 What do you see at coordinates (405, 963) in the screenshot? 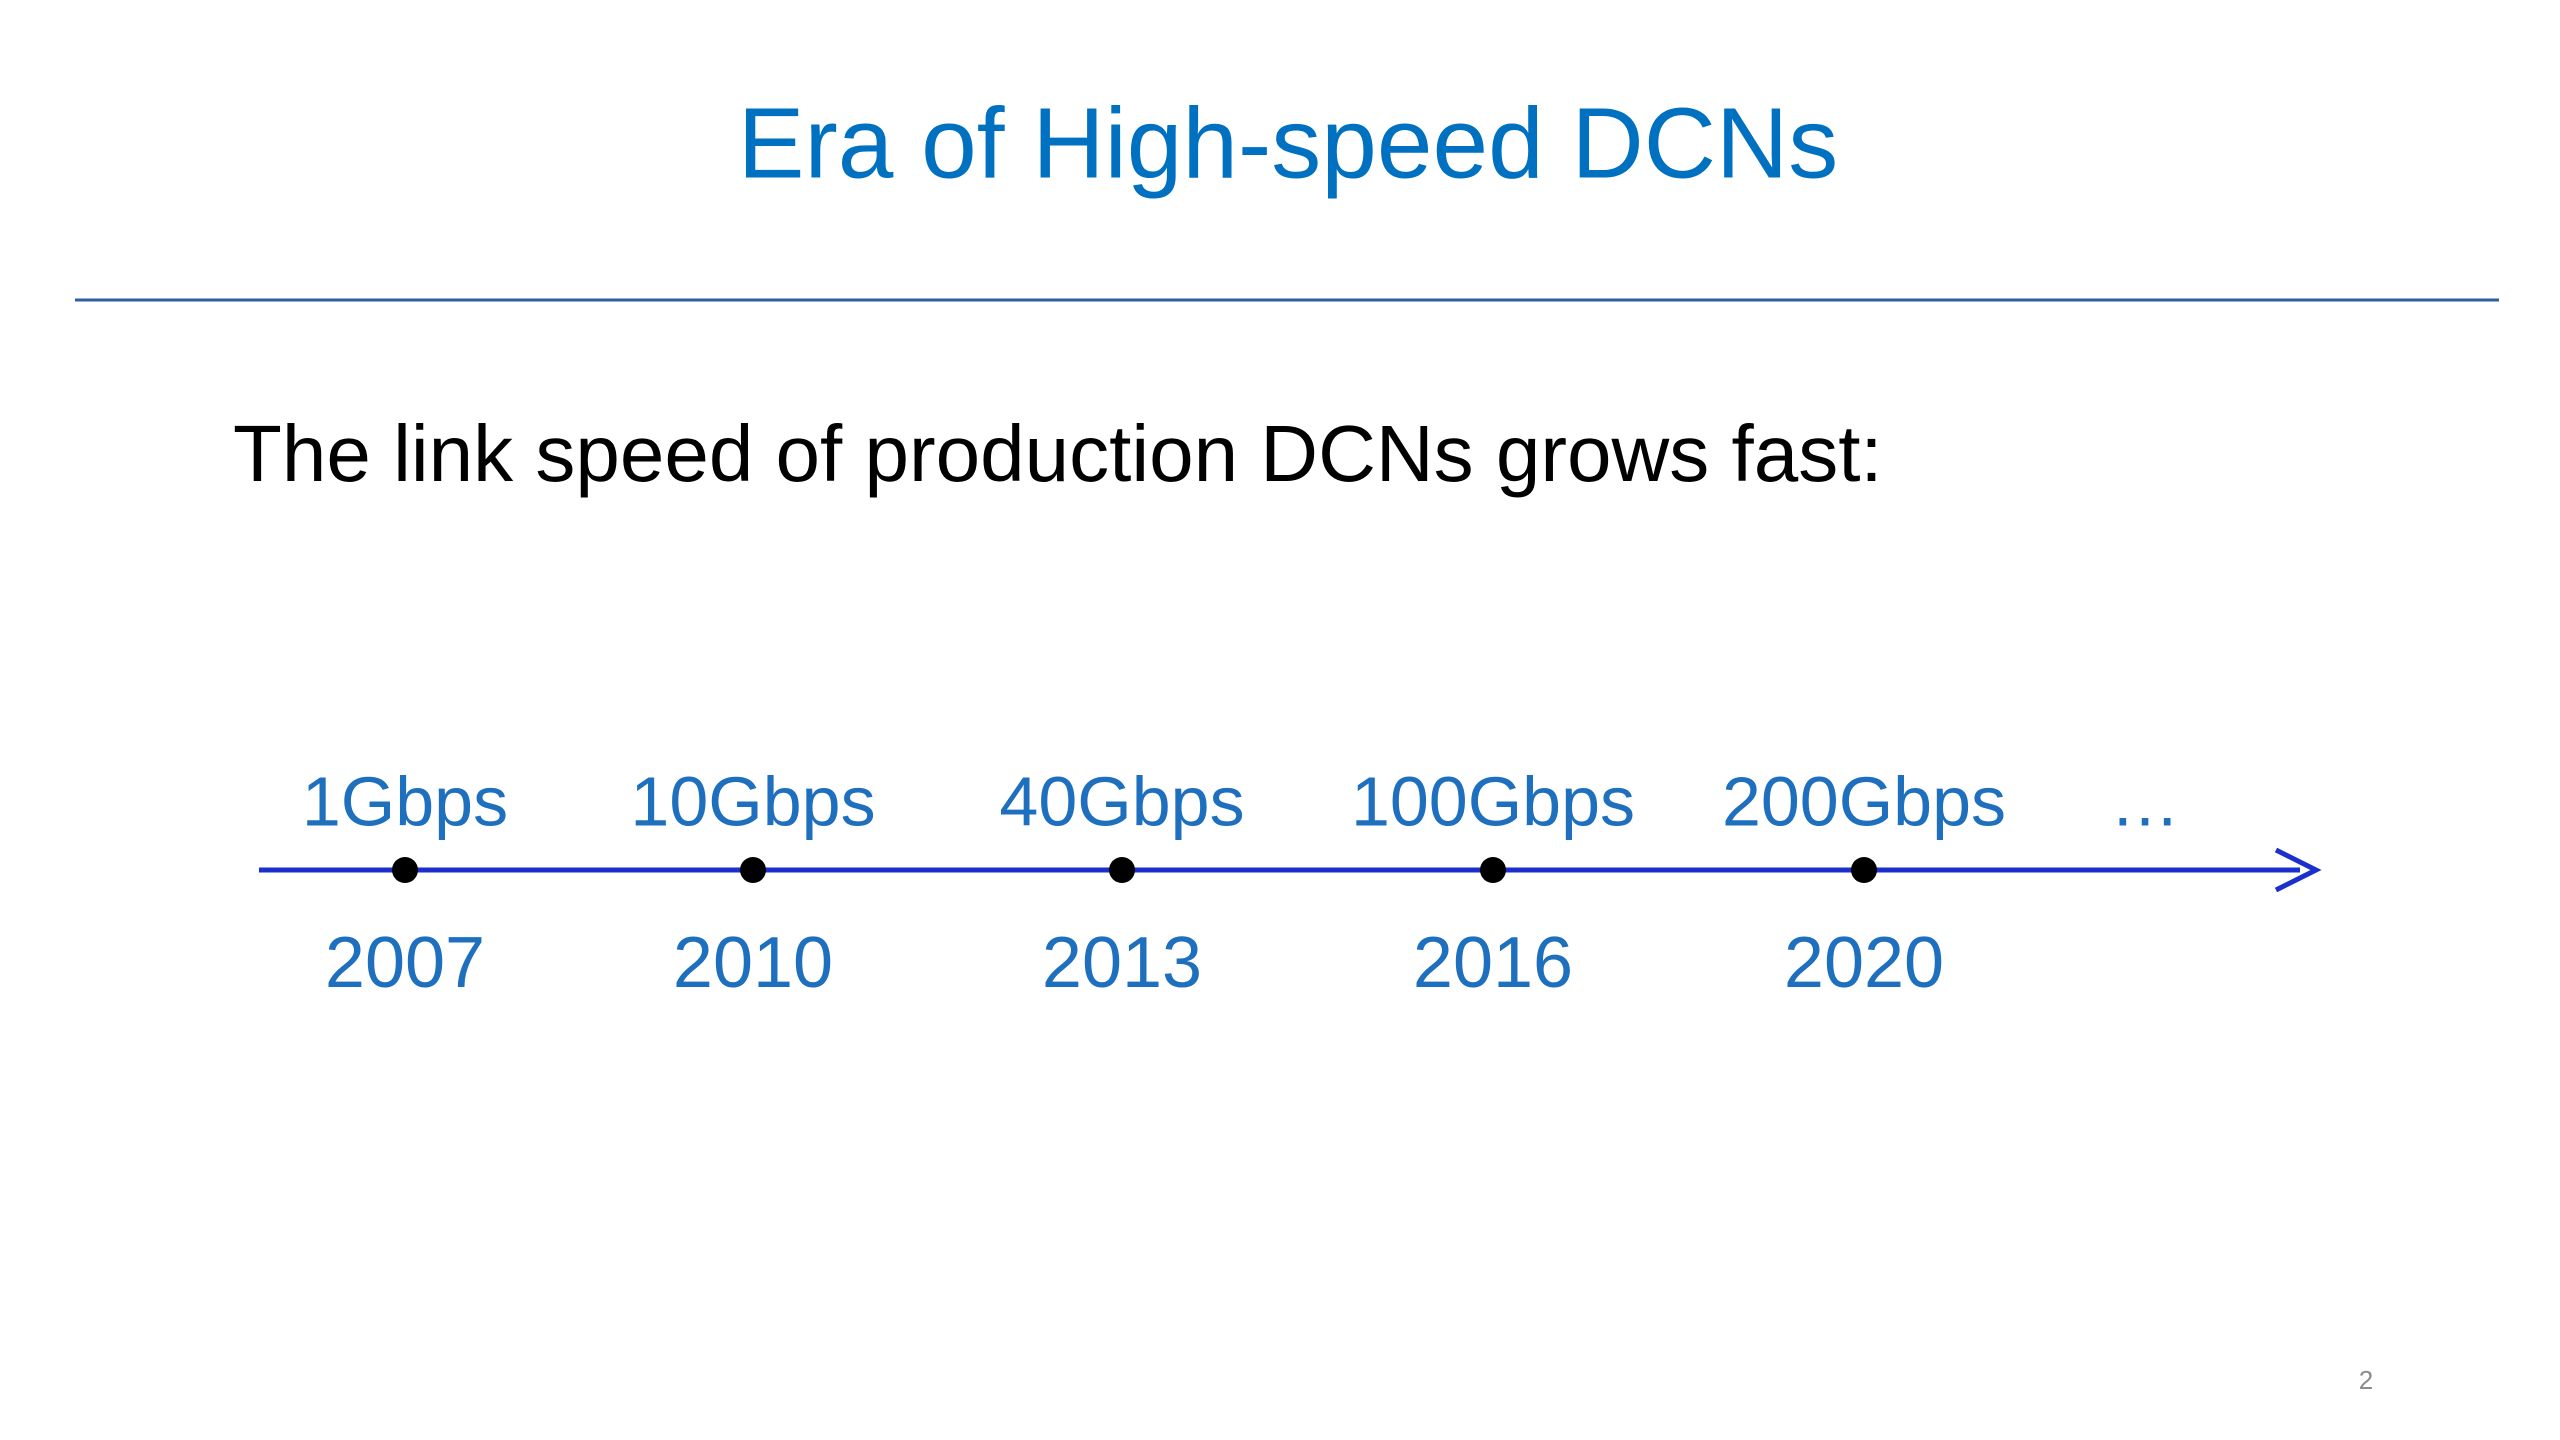
I see `year-label: 2007` at bounding box center [405, 963].